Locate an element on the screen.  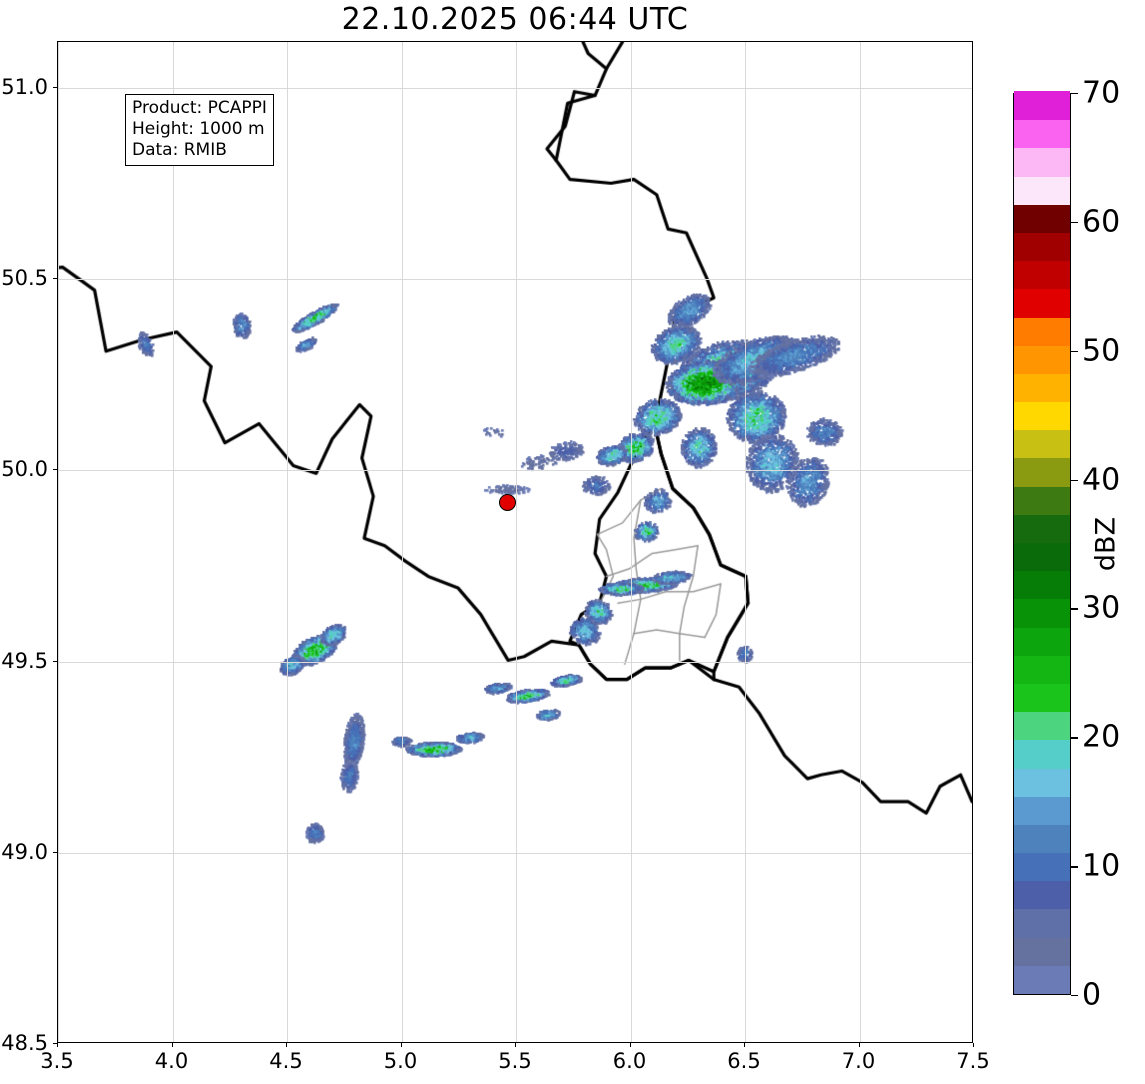
colorbar-tick-label: 50 is located at coordinates (1101, 351).